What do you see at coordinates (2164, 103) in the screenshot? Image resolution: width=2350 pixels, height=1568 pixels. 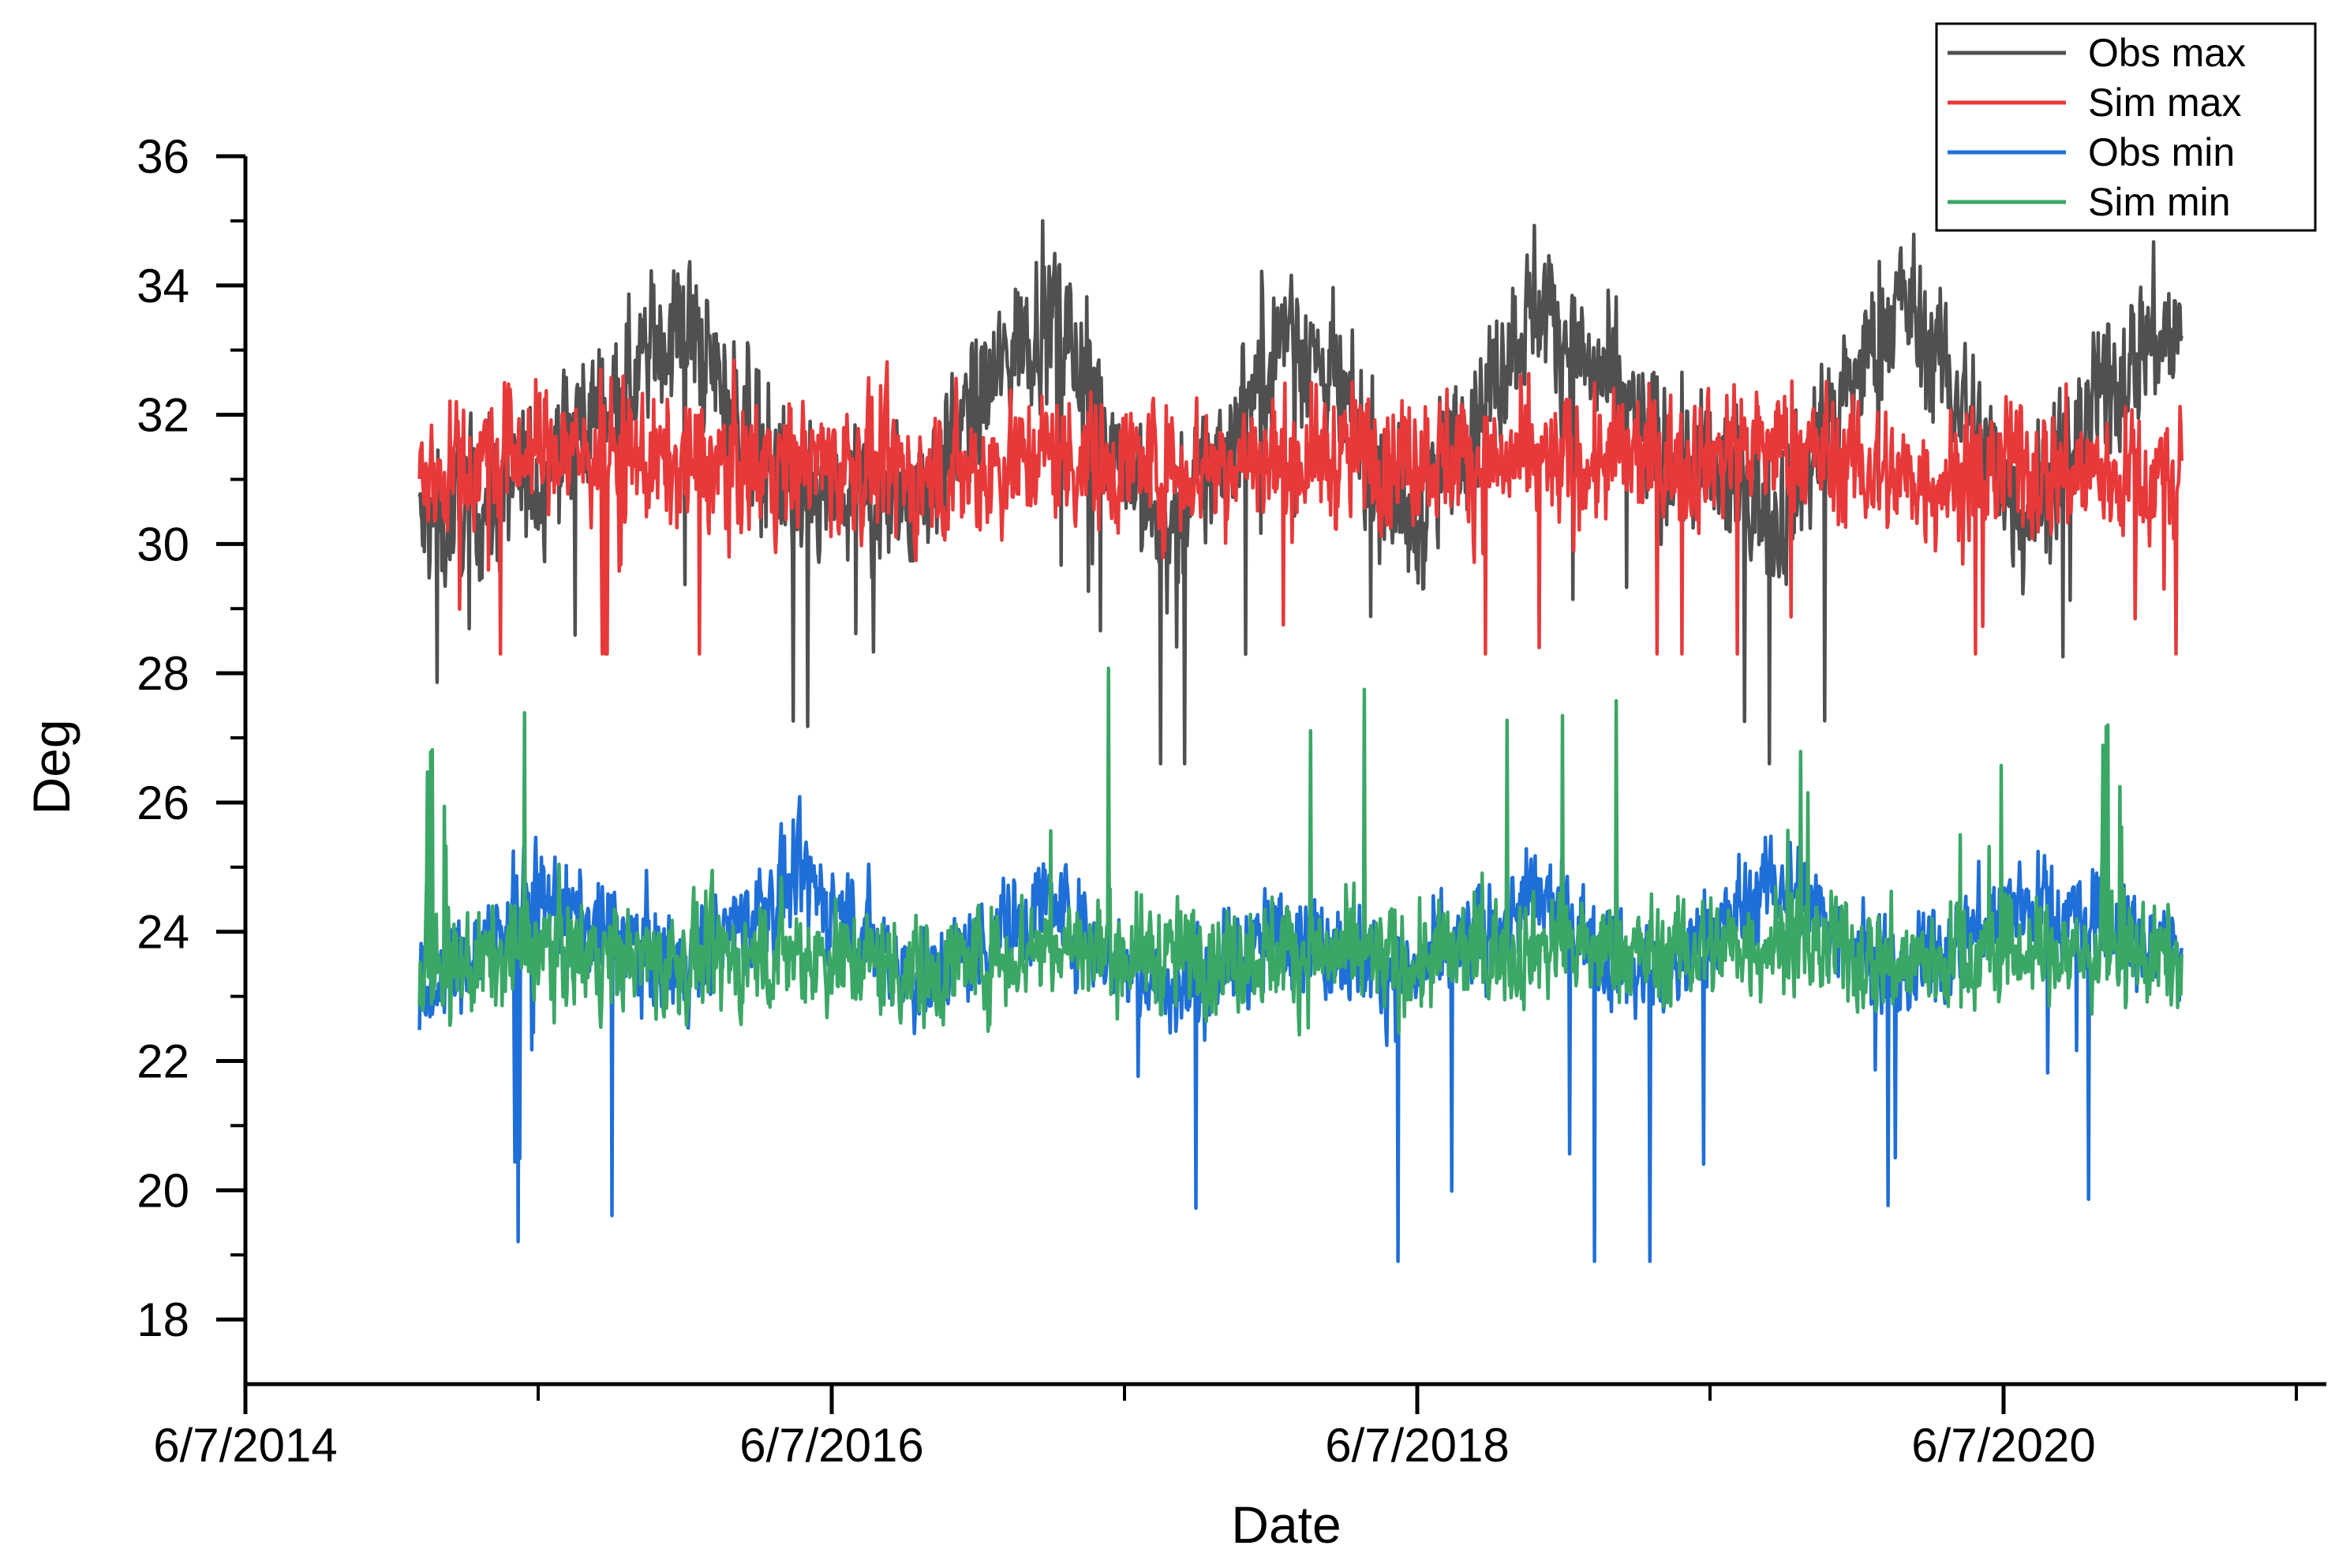 I see `legend-label: Sim max` at bounding box center [2164, 103].